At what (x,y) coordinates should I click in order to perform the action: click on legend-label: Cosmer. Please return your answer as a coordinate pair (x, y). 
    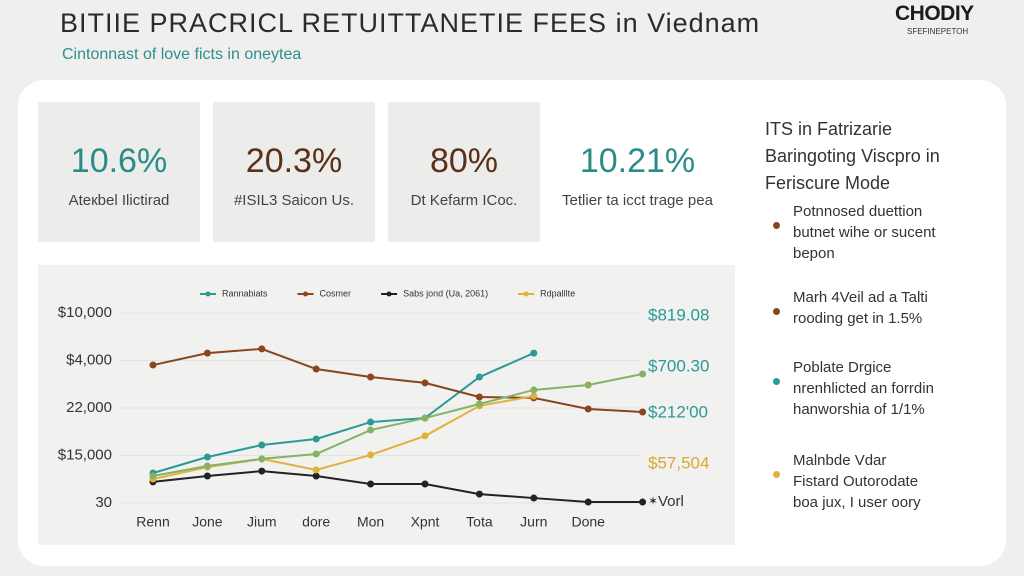
    Looking at the image, I should click on (336, 293).